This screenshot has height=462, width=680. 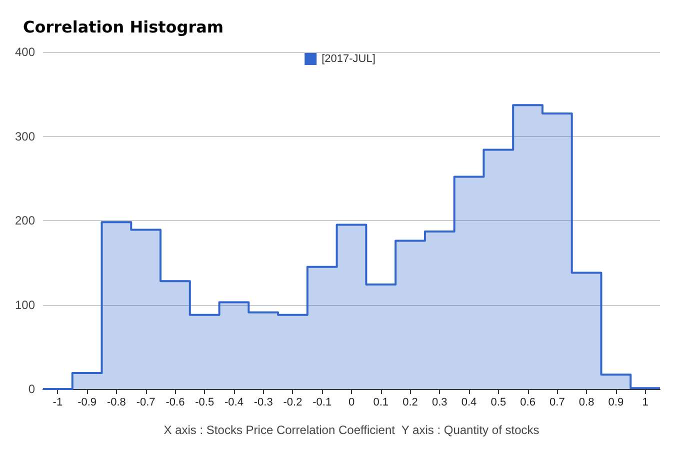 What do you see at coordinates (146, 402) in the screenshot?
I see `x-tick-label: -0.7` at bounding box center [146, 402].